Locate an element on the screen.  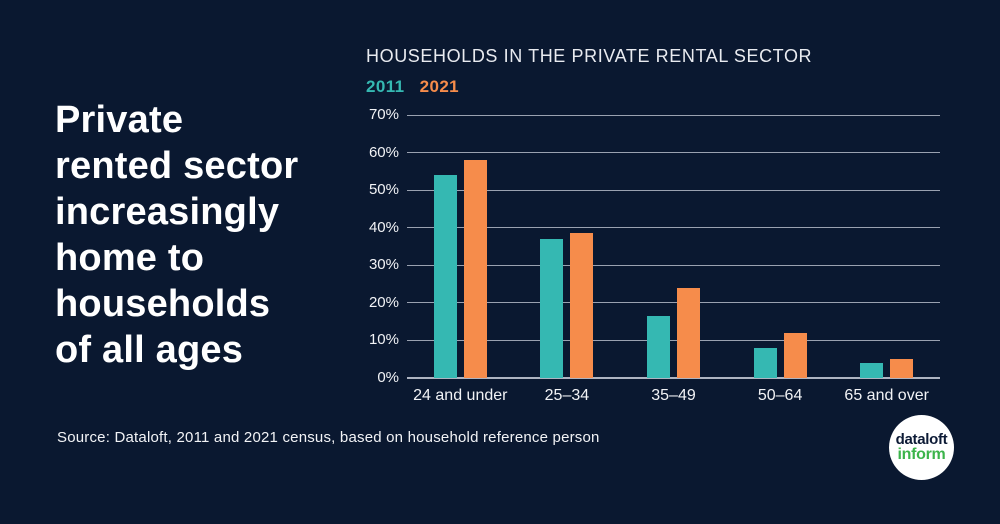
bar-2021-25–34 is located at coordinates (582, 305).